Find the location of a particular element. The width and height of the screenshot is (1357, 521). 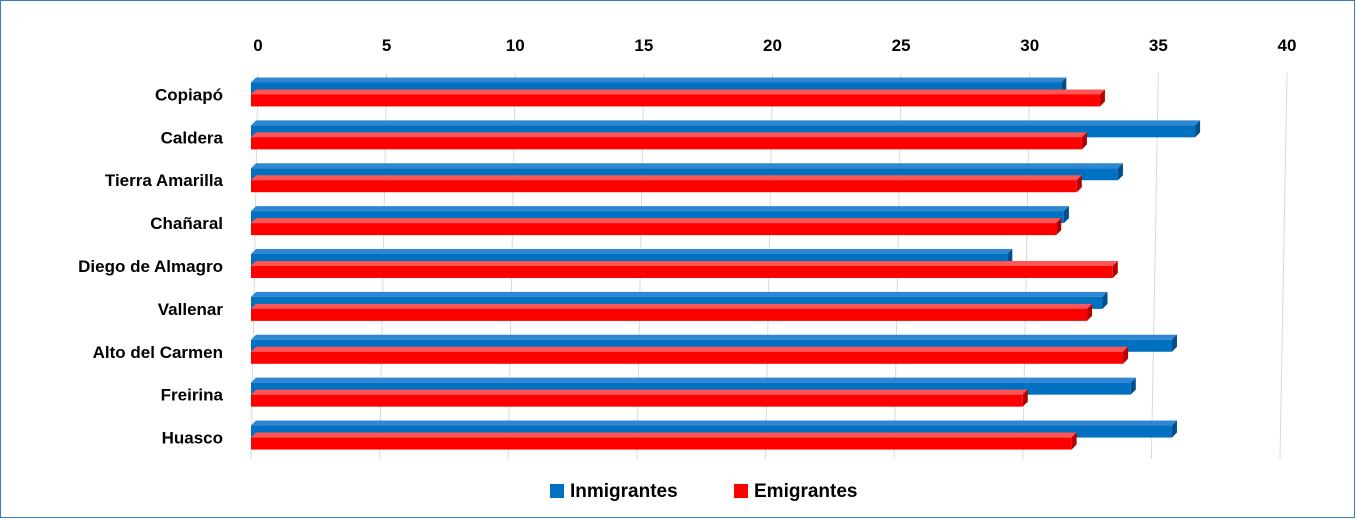

x-tick-labels: 0 5 10 15 20 25 30 35 40 is located at coordinates (774, 45).